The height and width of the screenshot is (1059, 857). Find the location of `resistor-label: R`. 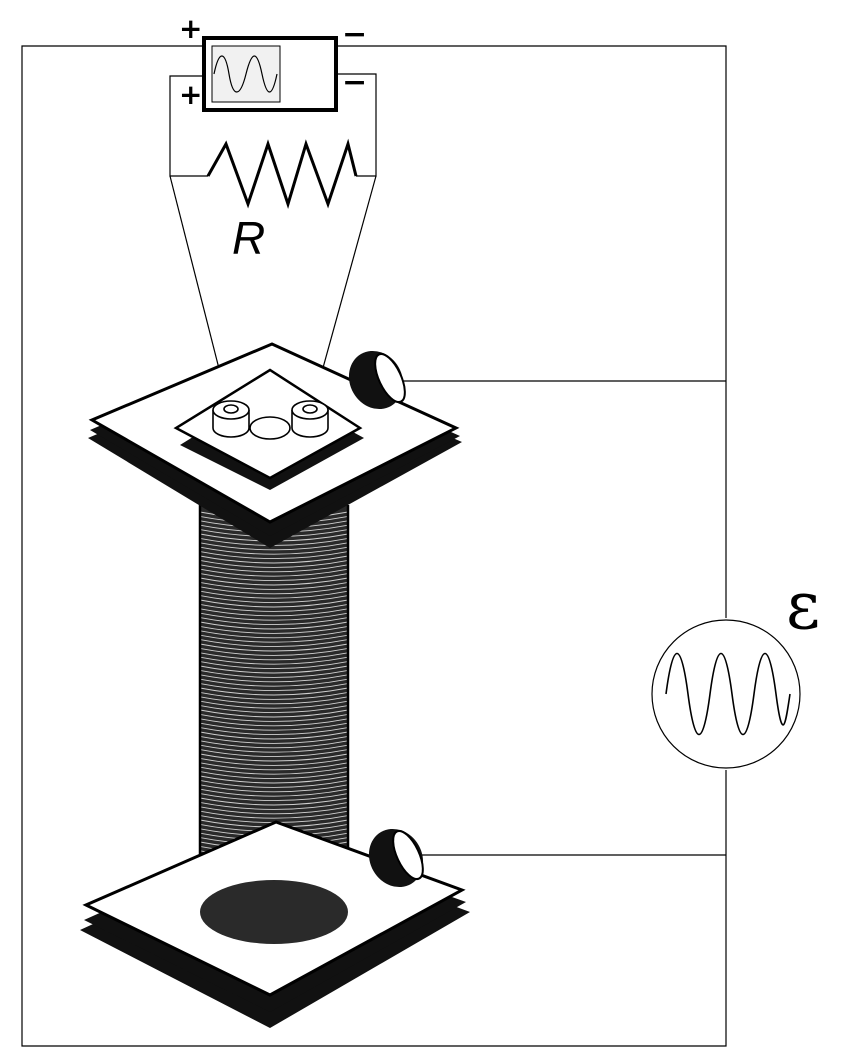

resistor-label: R is located at coordinates (248, 238).